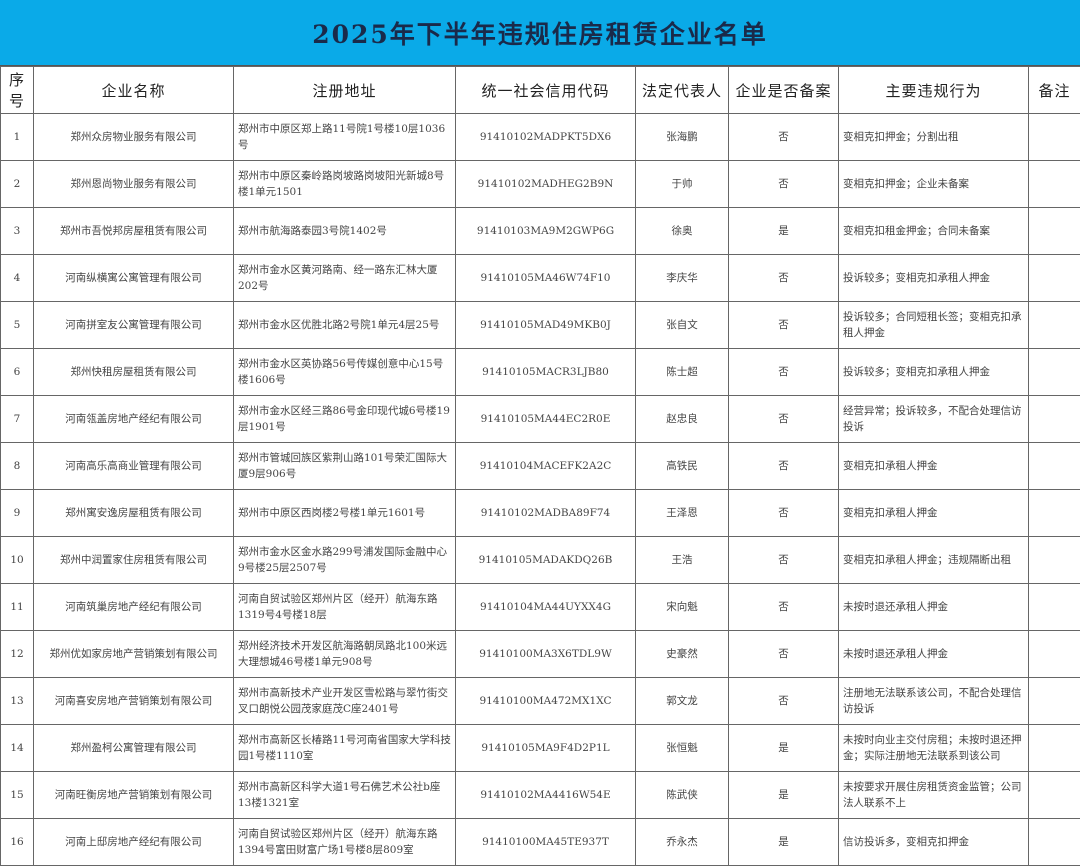 The height and width of the screenshot is (867, 1080). What do you see at coordinates (17, 795) in the screenshot?
I see `row-number: 15` at bounding box center [17, 795].